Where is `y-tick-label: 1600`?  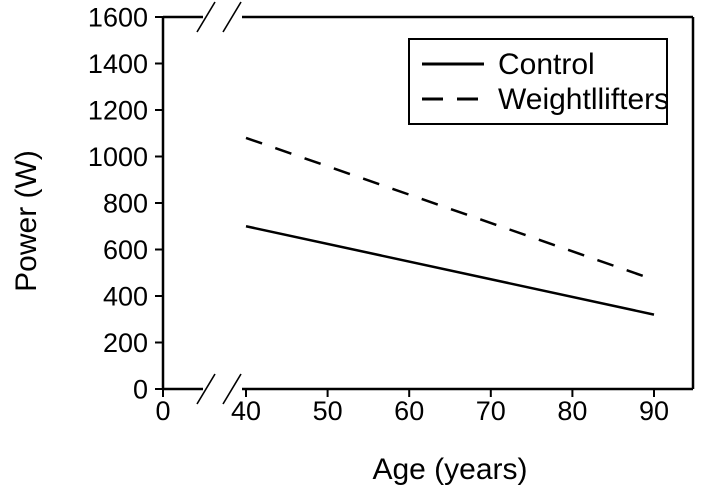
y-tick-label: 1600 is located at coordinates (118, 17).